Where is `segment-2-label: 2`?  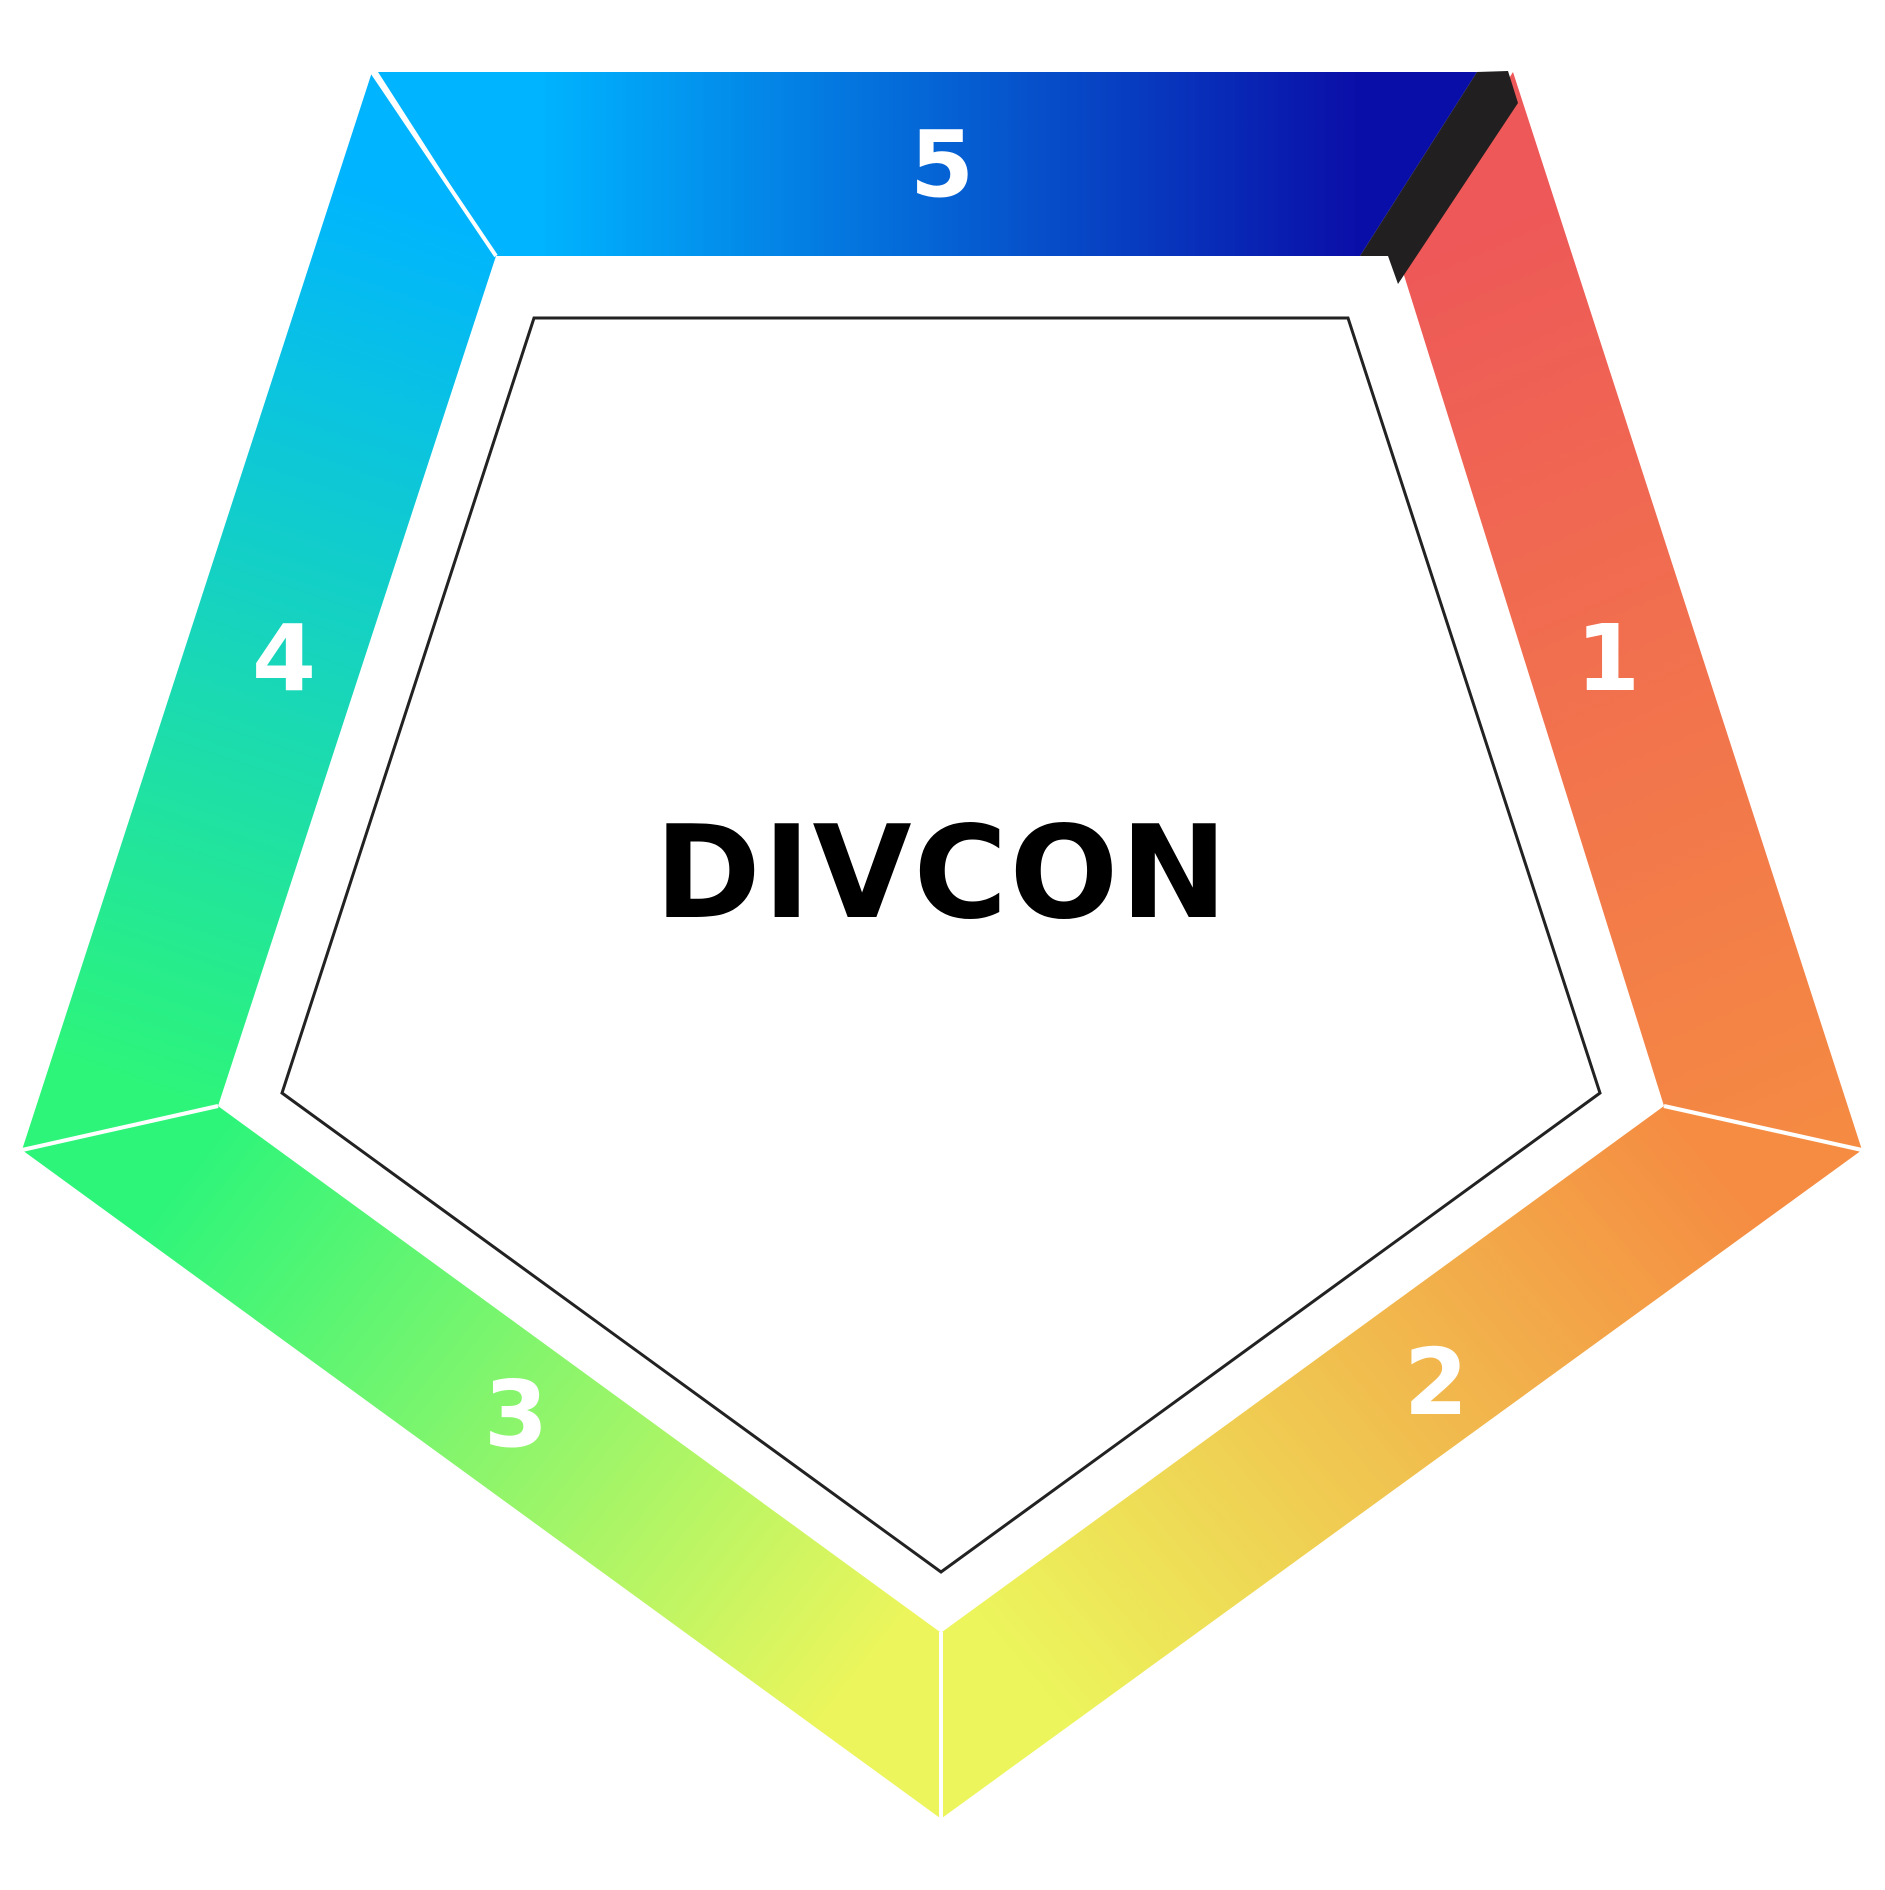 segment-2-label: 2 is located at coordinates (1436, 1382).